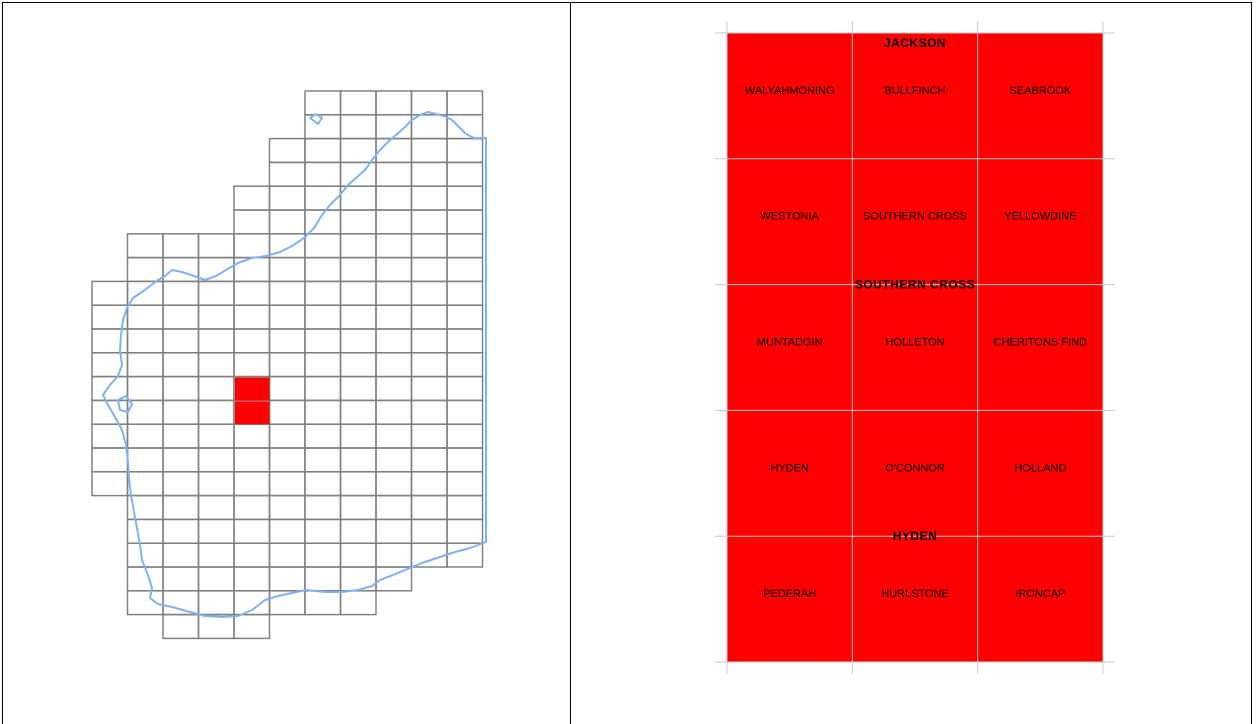 This screenshot has height=724, width=1258. Describe the element at coordinates (1040, 594) in the screenshot. I see `tile-label: IRONCAP` at that location.